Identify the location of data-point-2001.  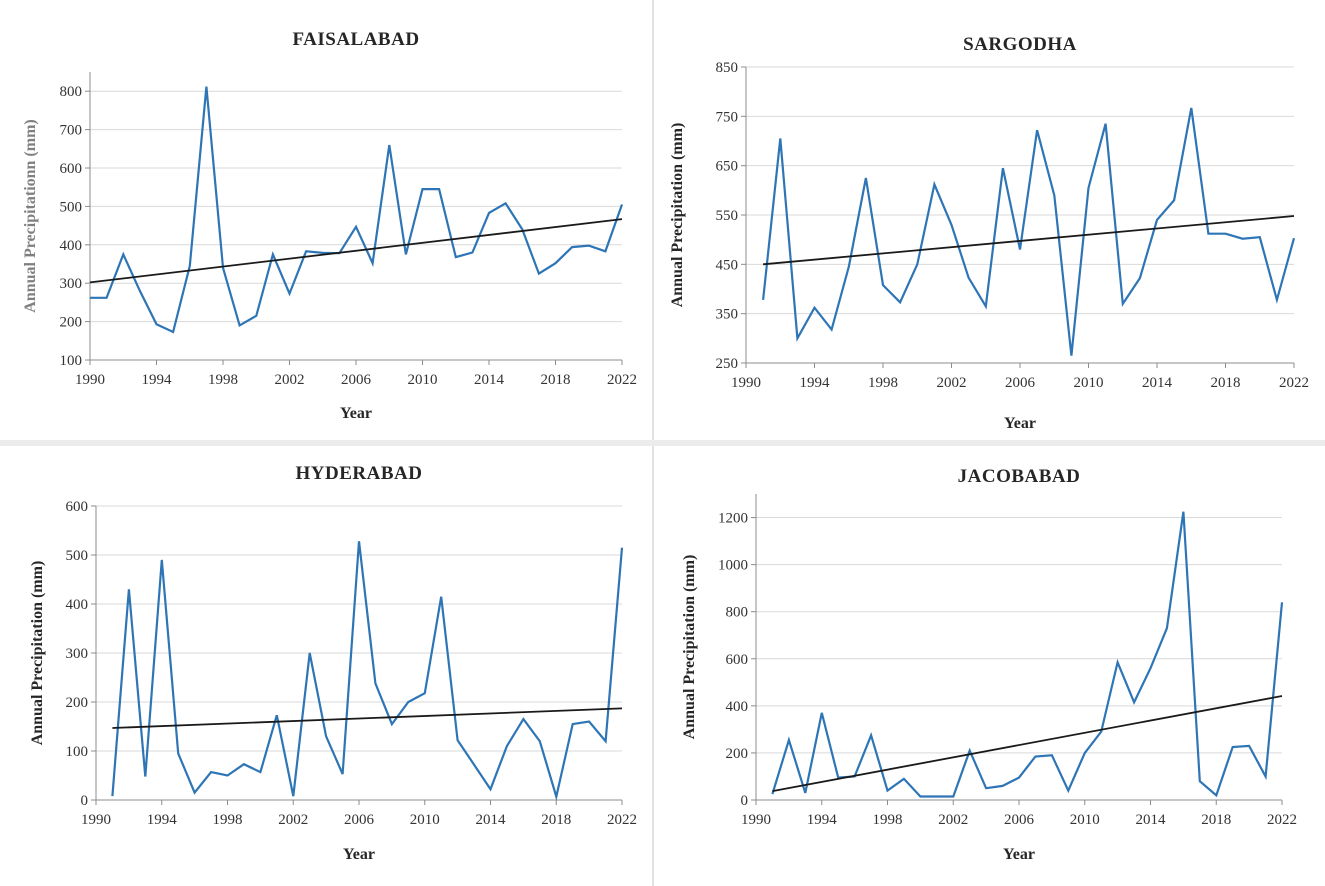
(937, 797).